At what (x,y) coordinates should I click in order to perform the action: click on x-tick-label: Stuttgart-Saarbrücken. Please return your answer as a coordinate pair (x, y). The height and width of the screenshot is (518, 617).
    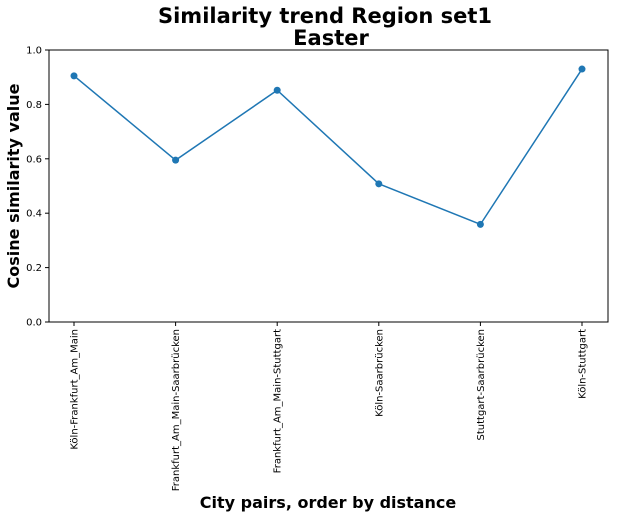
    Looking at the image, I should click on (481, 385).